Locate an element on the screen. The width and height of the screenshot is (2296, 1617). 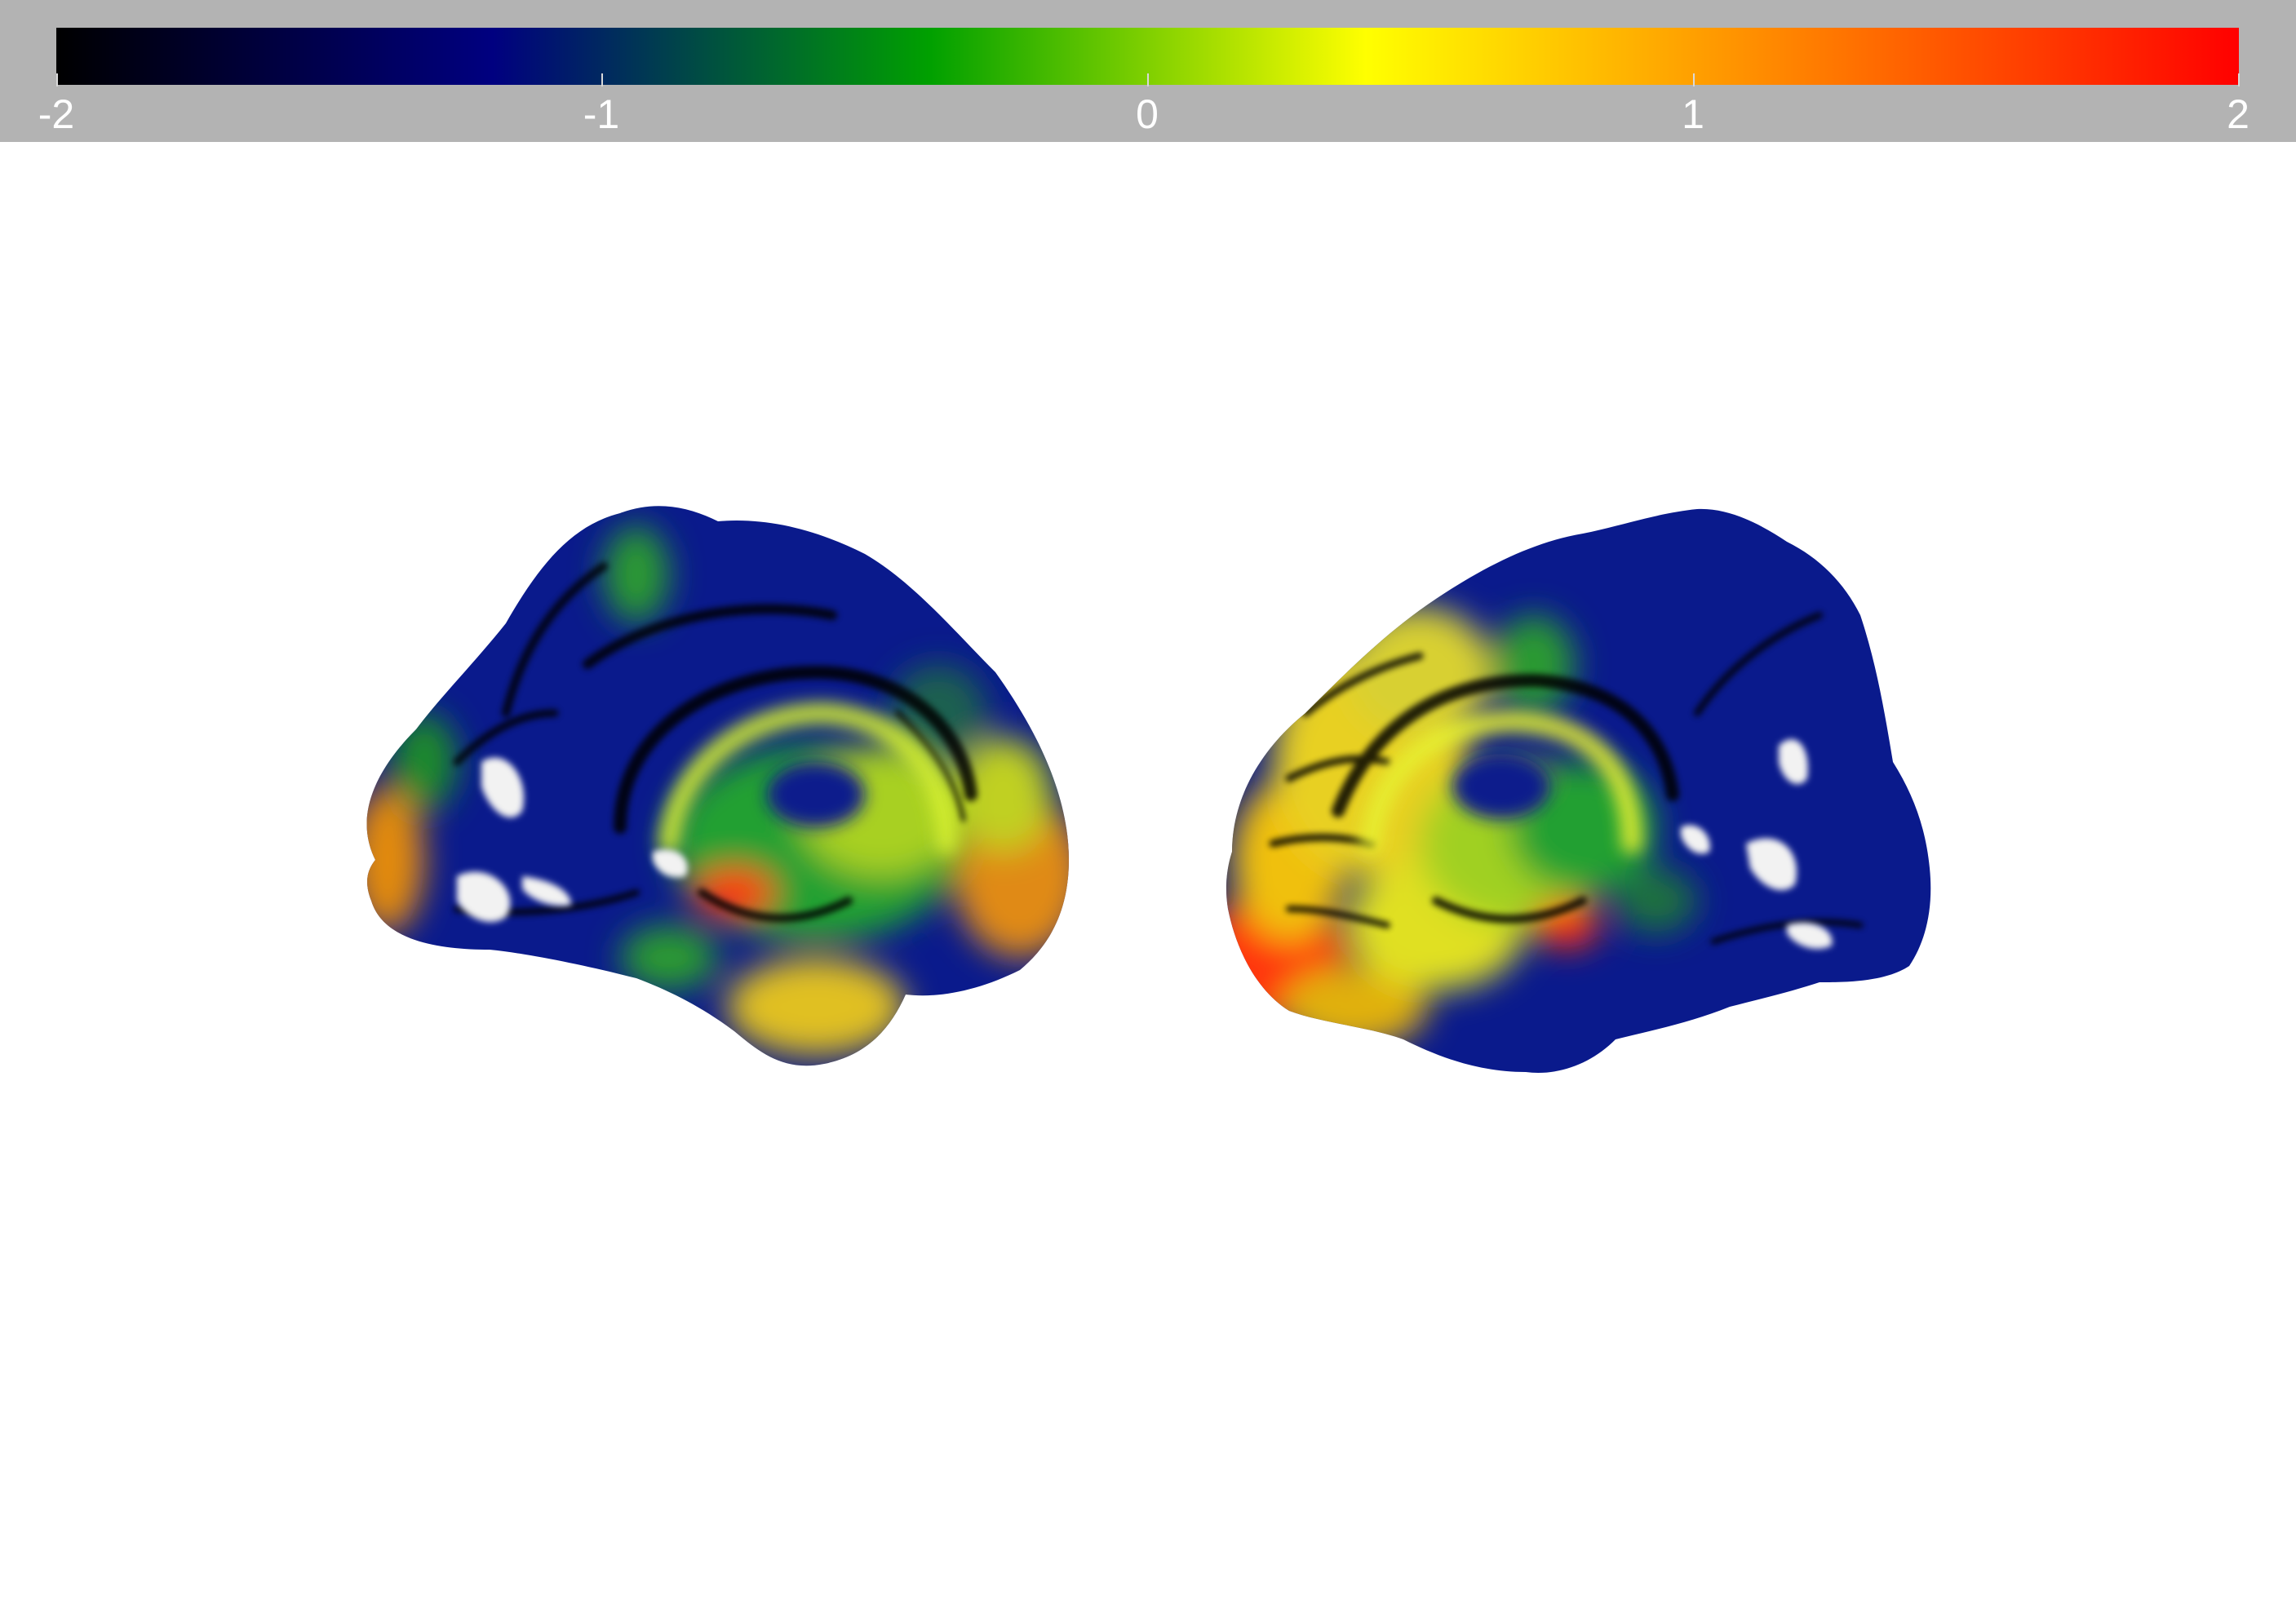
tick-label: -2 is located at coordinates (56, 114).